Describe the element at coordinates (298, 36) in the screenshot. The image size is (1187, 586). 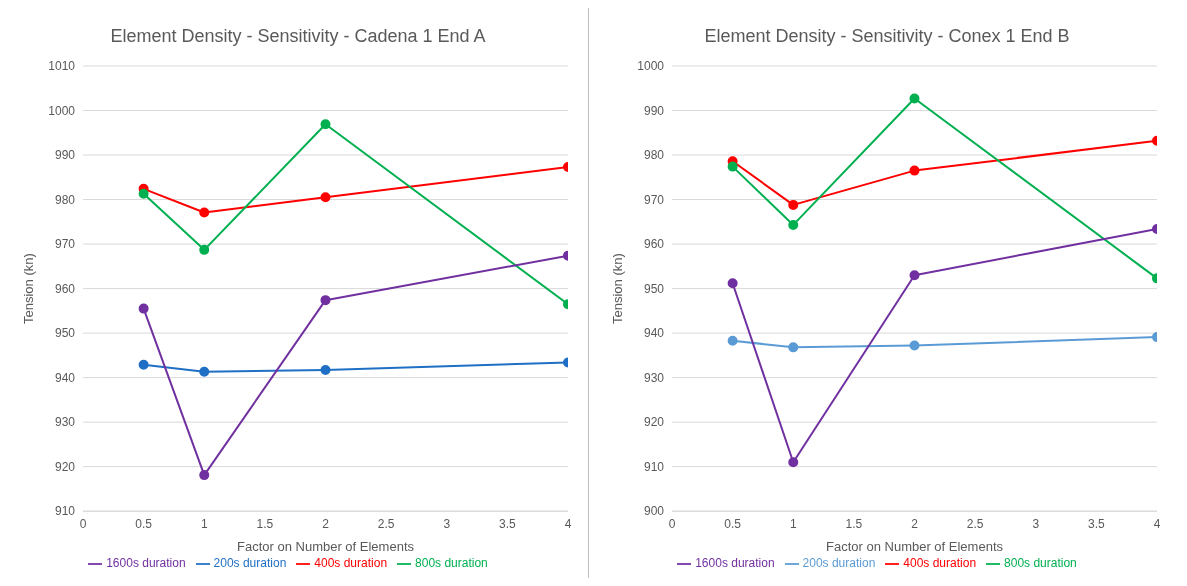
I see `chart-title: Element Density - Sensitivity - Cadena 1 End A` at that location.